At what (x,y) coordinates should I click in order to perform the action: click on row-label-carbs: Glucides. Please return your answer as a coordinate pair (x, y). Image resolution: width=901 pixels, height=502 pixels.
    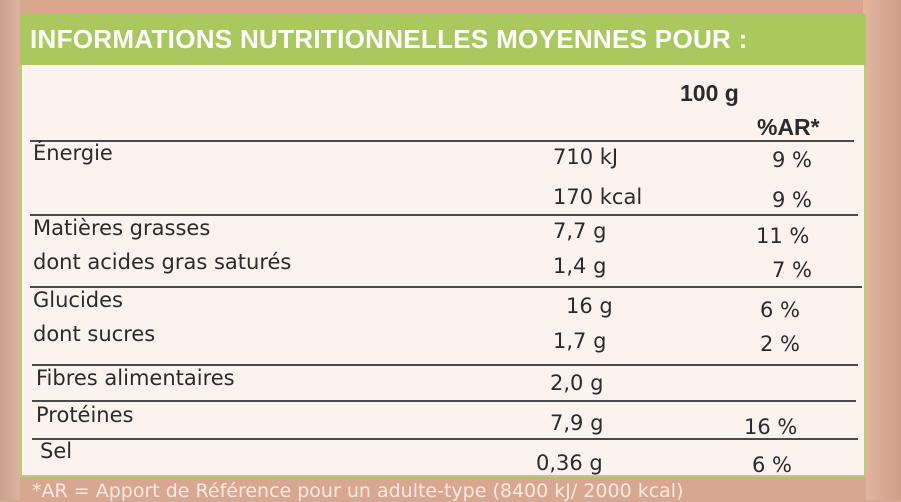
    Looking at the image, I should click on (78, 300).